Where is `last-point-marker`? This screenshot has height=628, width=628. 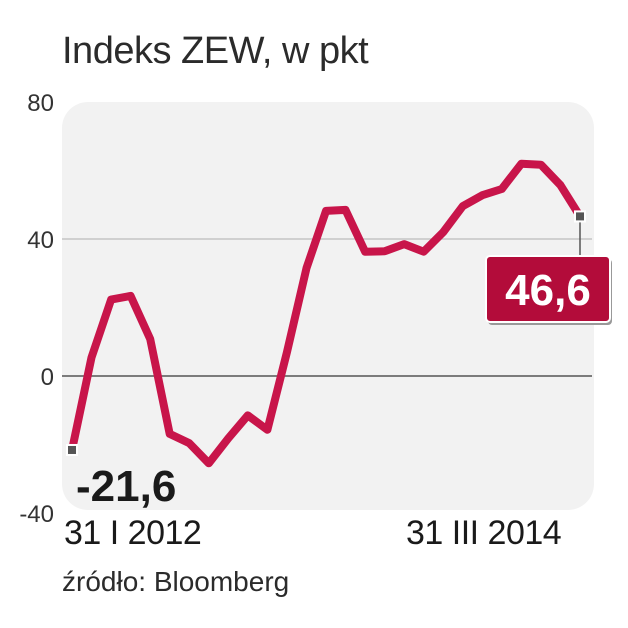 last-point-marker is located at coordinates (580, 216).